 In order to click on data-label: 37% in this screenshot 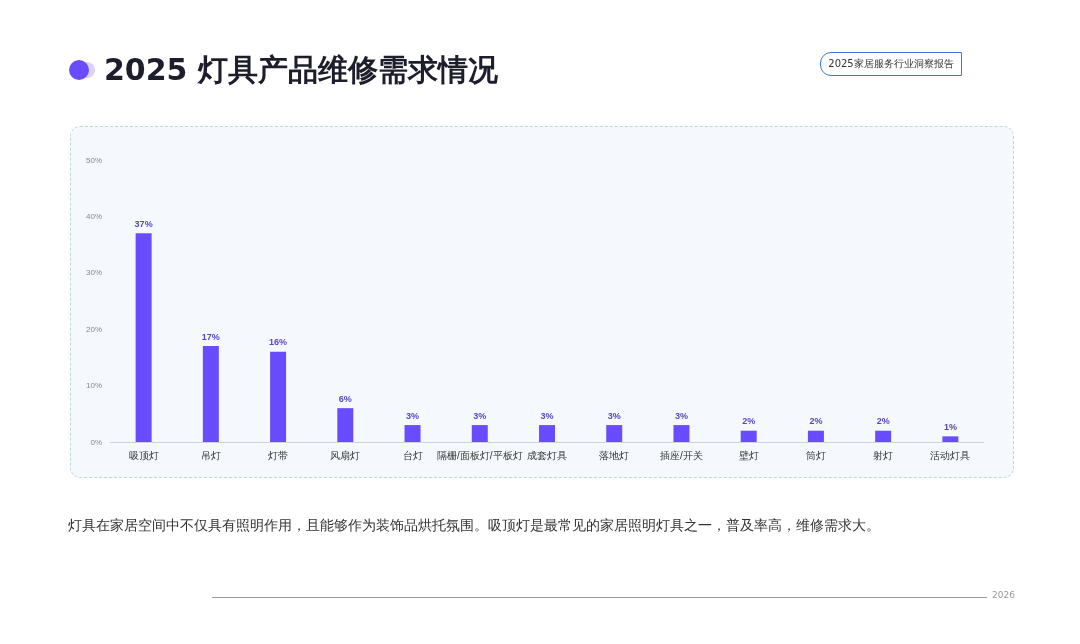, I will do `click(143, 223)`.